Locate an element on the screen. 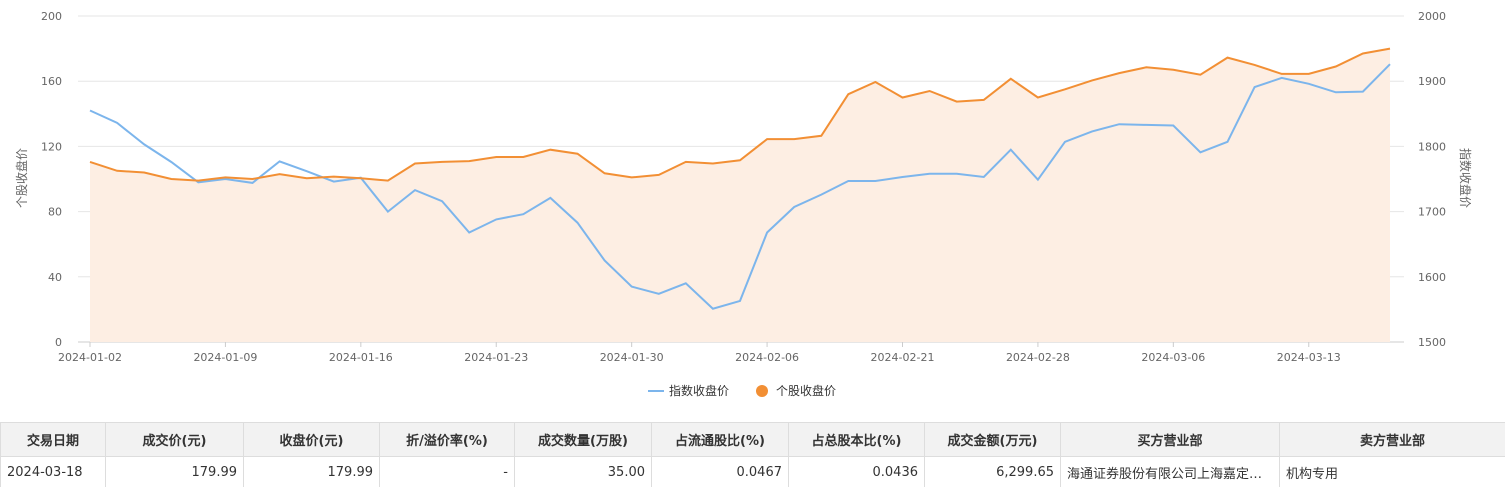  legend-swatch-stock is located at coordinates (762, 391).